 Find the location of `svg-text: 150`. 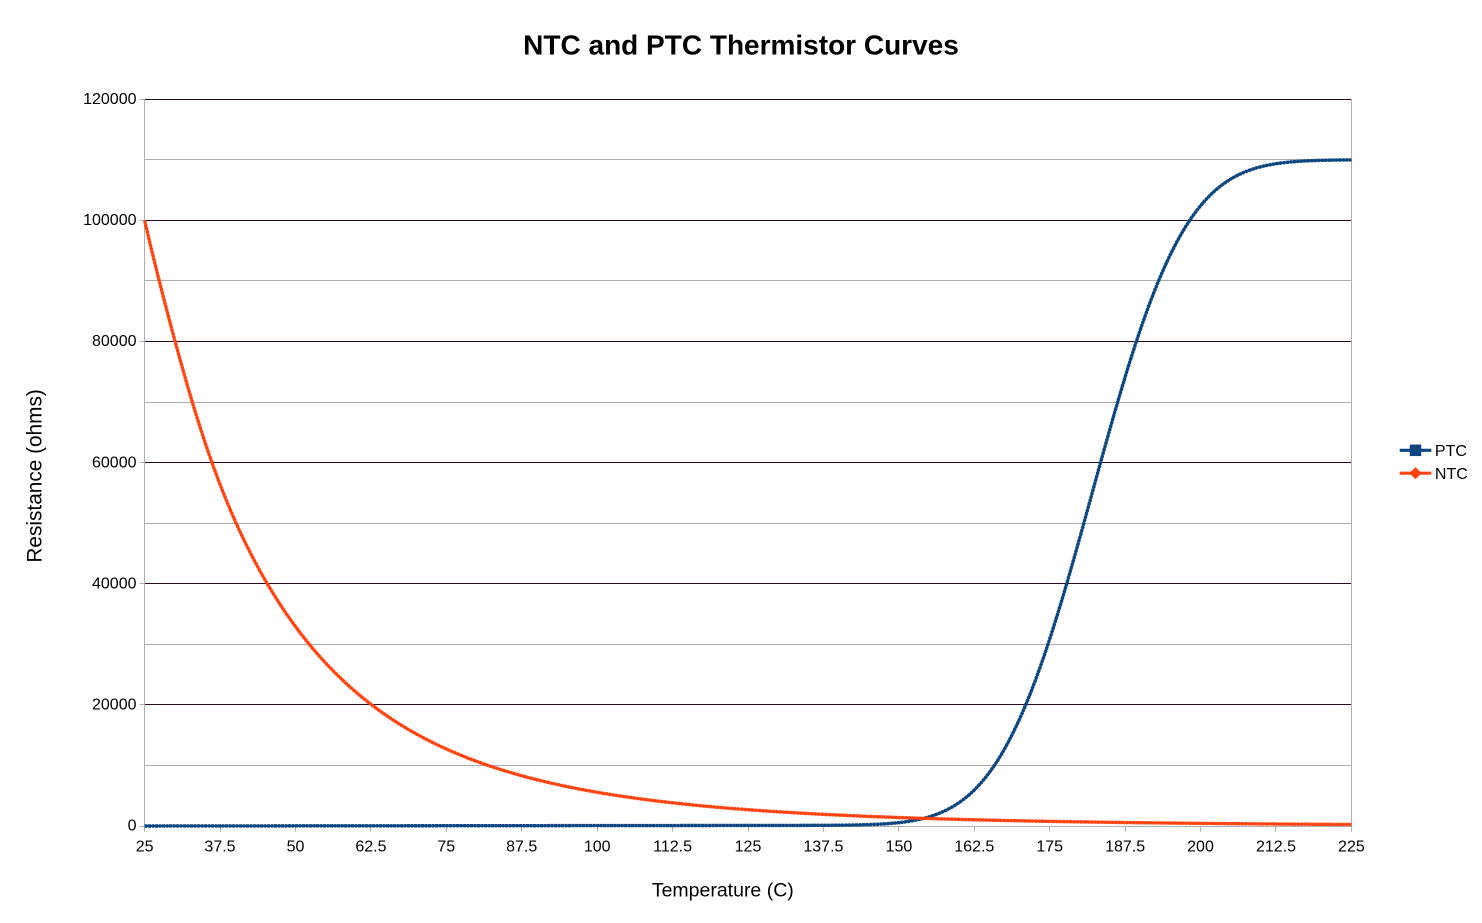

svg-text: 150 is located at coordinates (899, 846).